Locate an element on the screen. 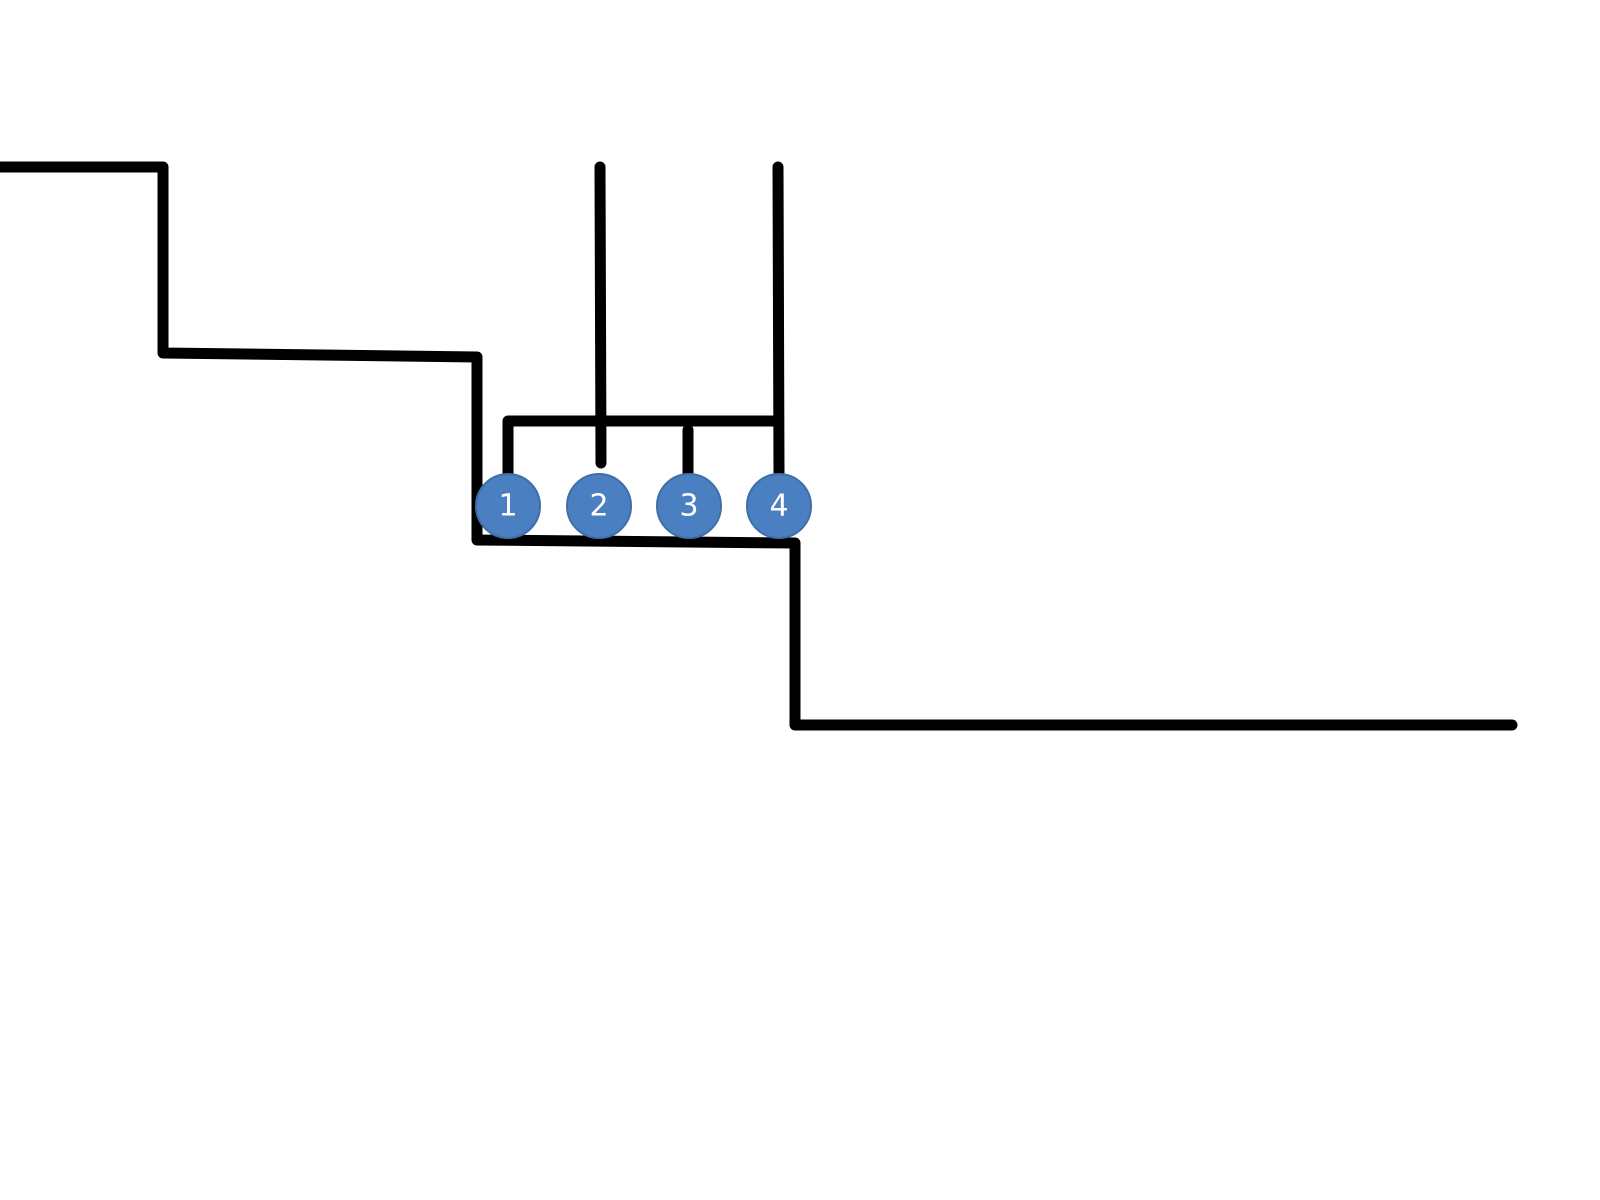 The image size is (1600, 1200). node-4-label: 4 is located at coordinates (778, 506).